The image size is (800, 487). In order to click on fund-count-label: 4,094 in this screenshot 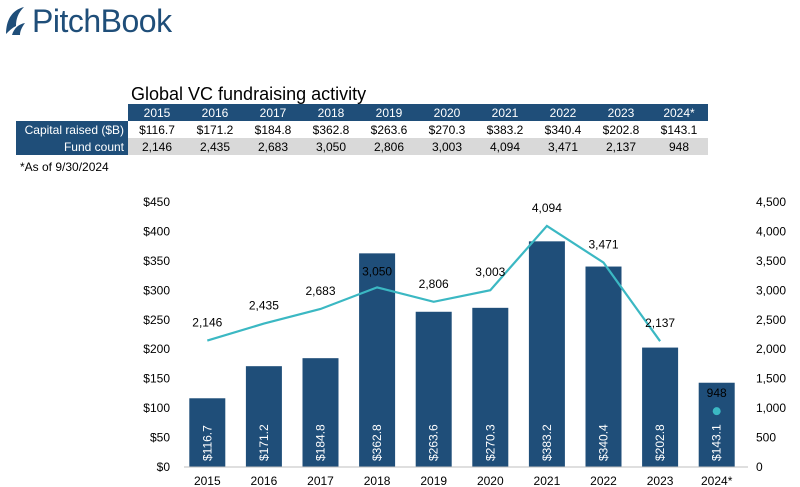, I will do `click(547, 208)`.